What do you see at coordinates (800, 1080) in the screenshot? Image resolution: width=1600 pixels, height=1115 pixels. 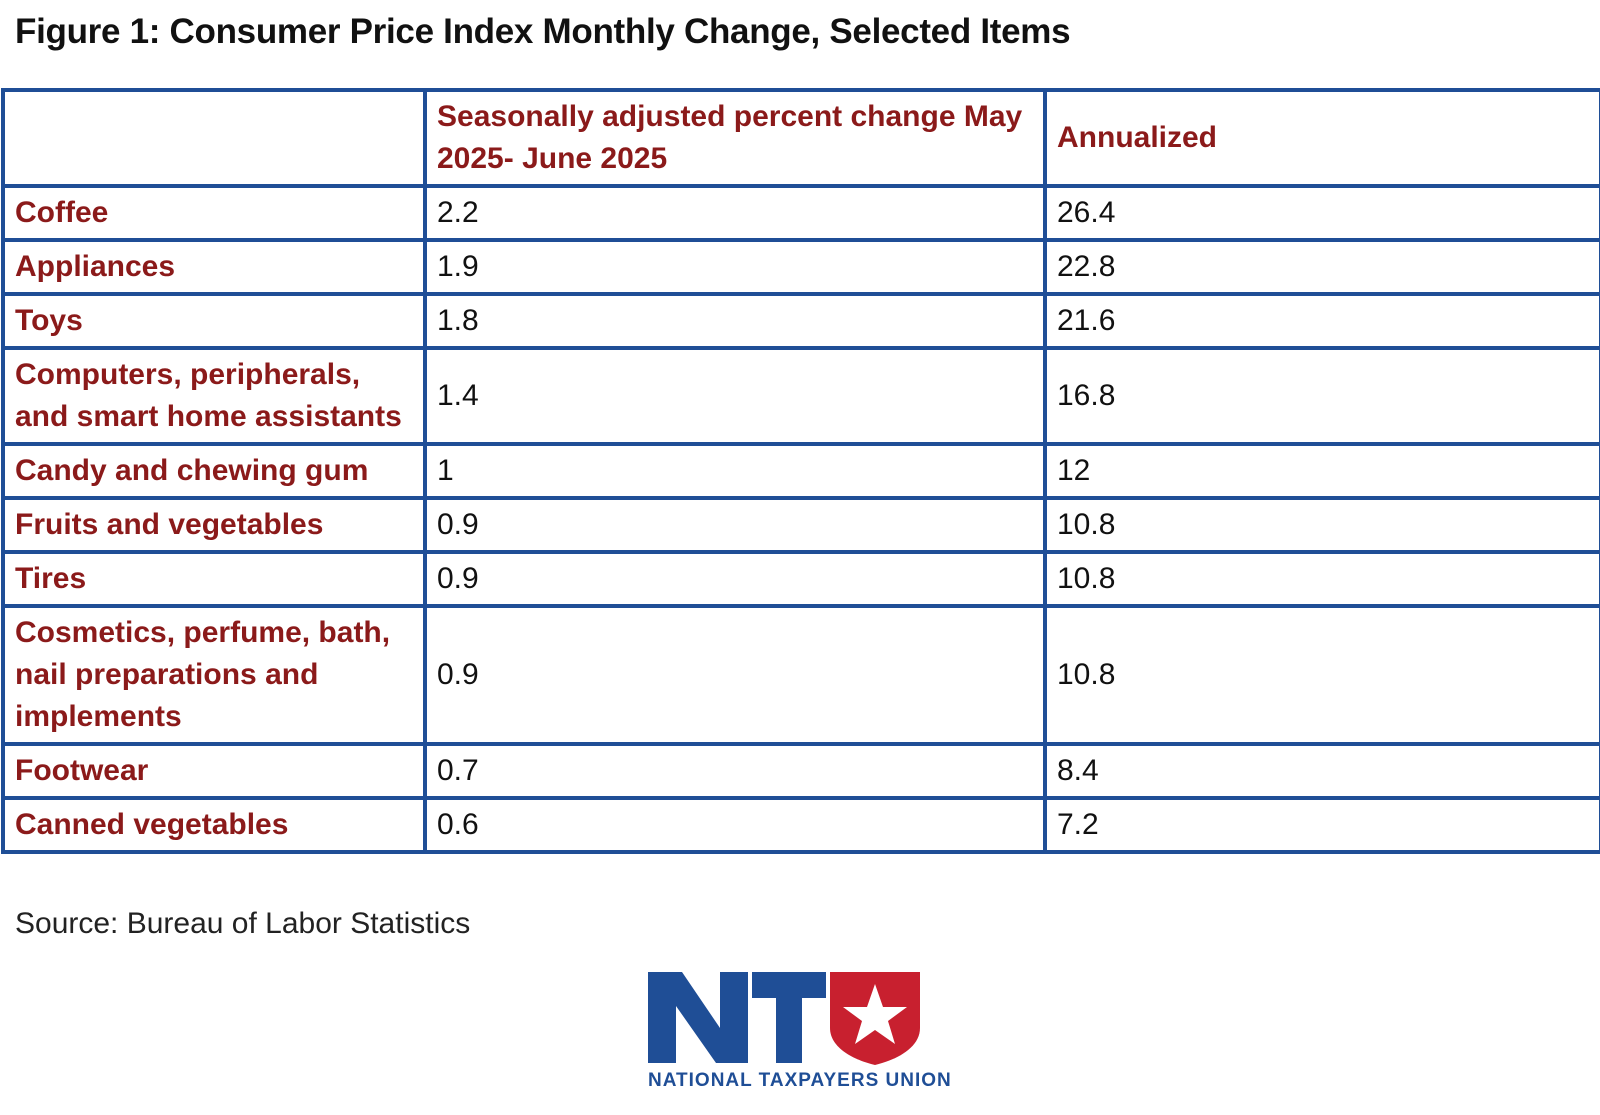 I see `logo-text: NATIONAL TAXPAYERS UNION` at bounding box center [800, 1080].